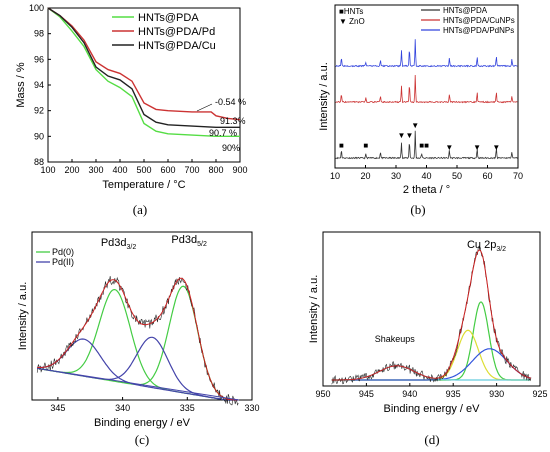 This screenshot has width=550, height=452. What do you see at coordinates (453, 394) in the screenshot?
I see `x-tick-label-d: 935` at bounding box center [453, 394].